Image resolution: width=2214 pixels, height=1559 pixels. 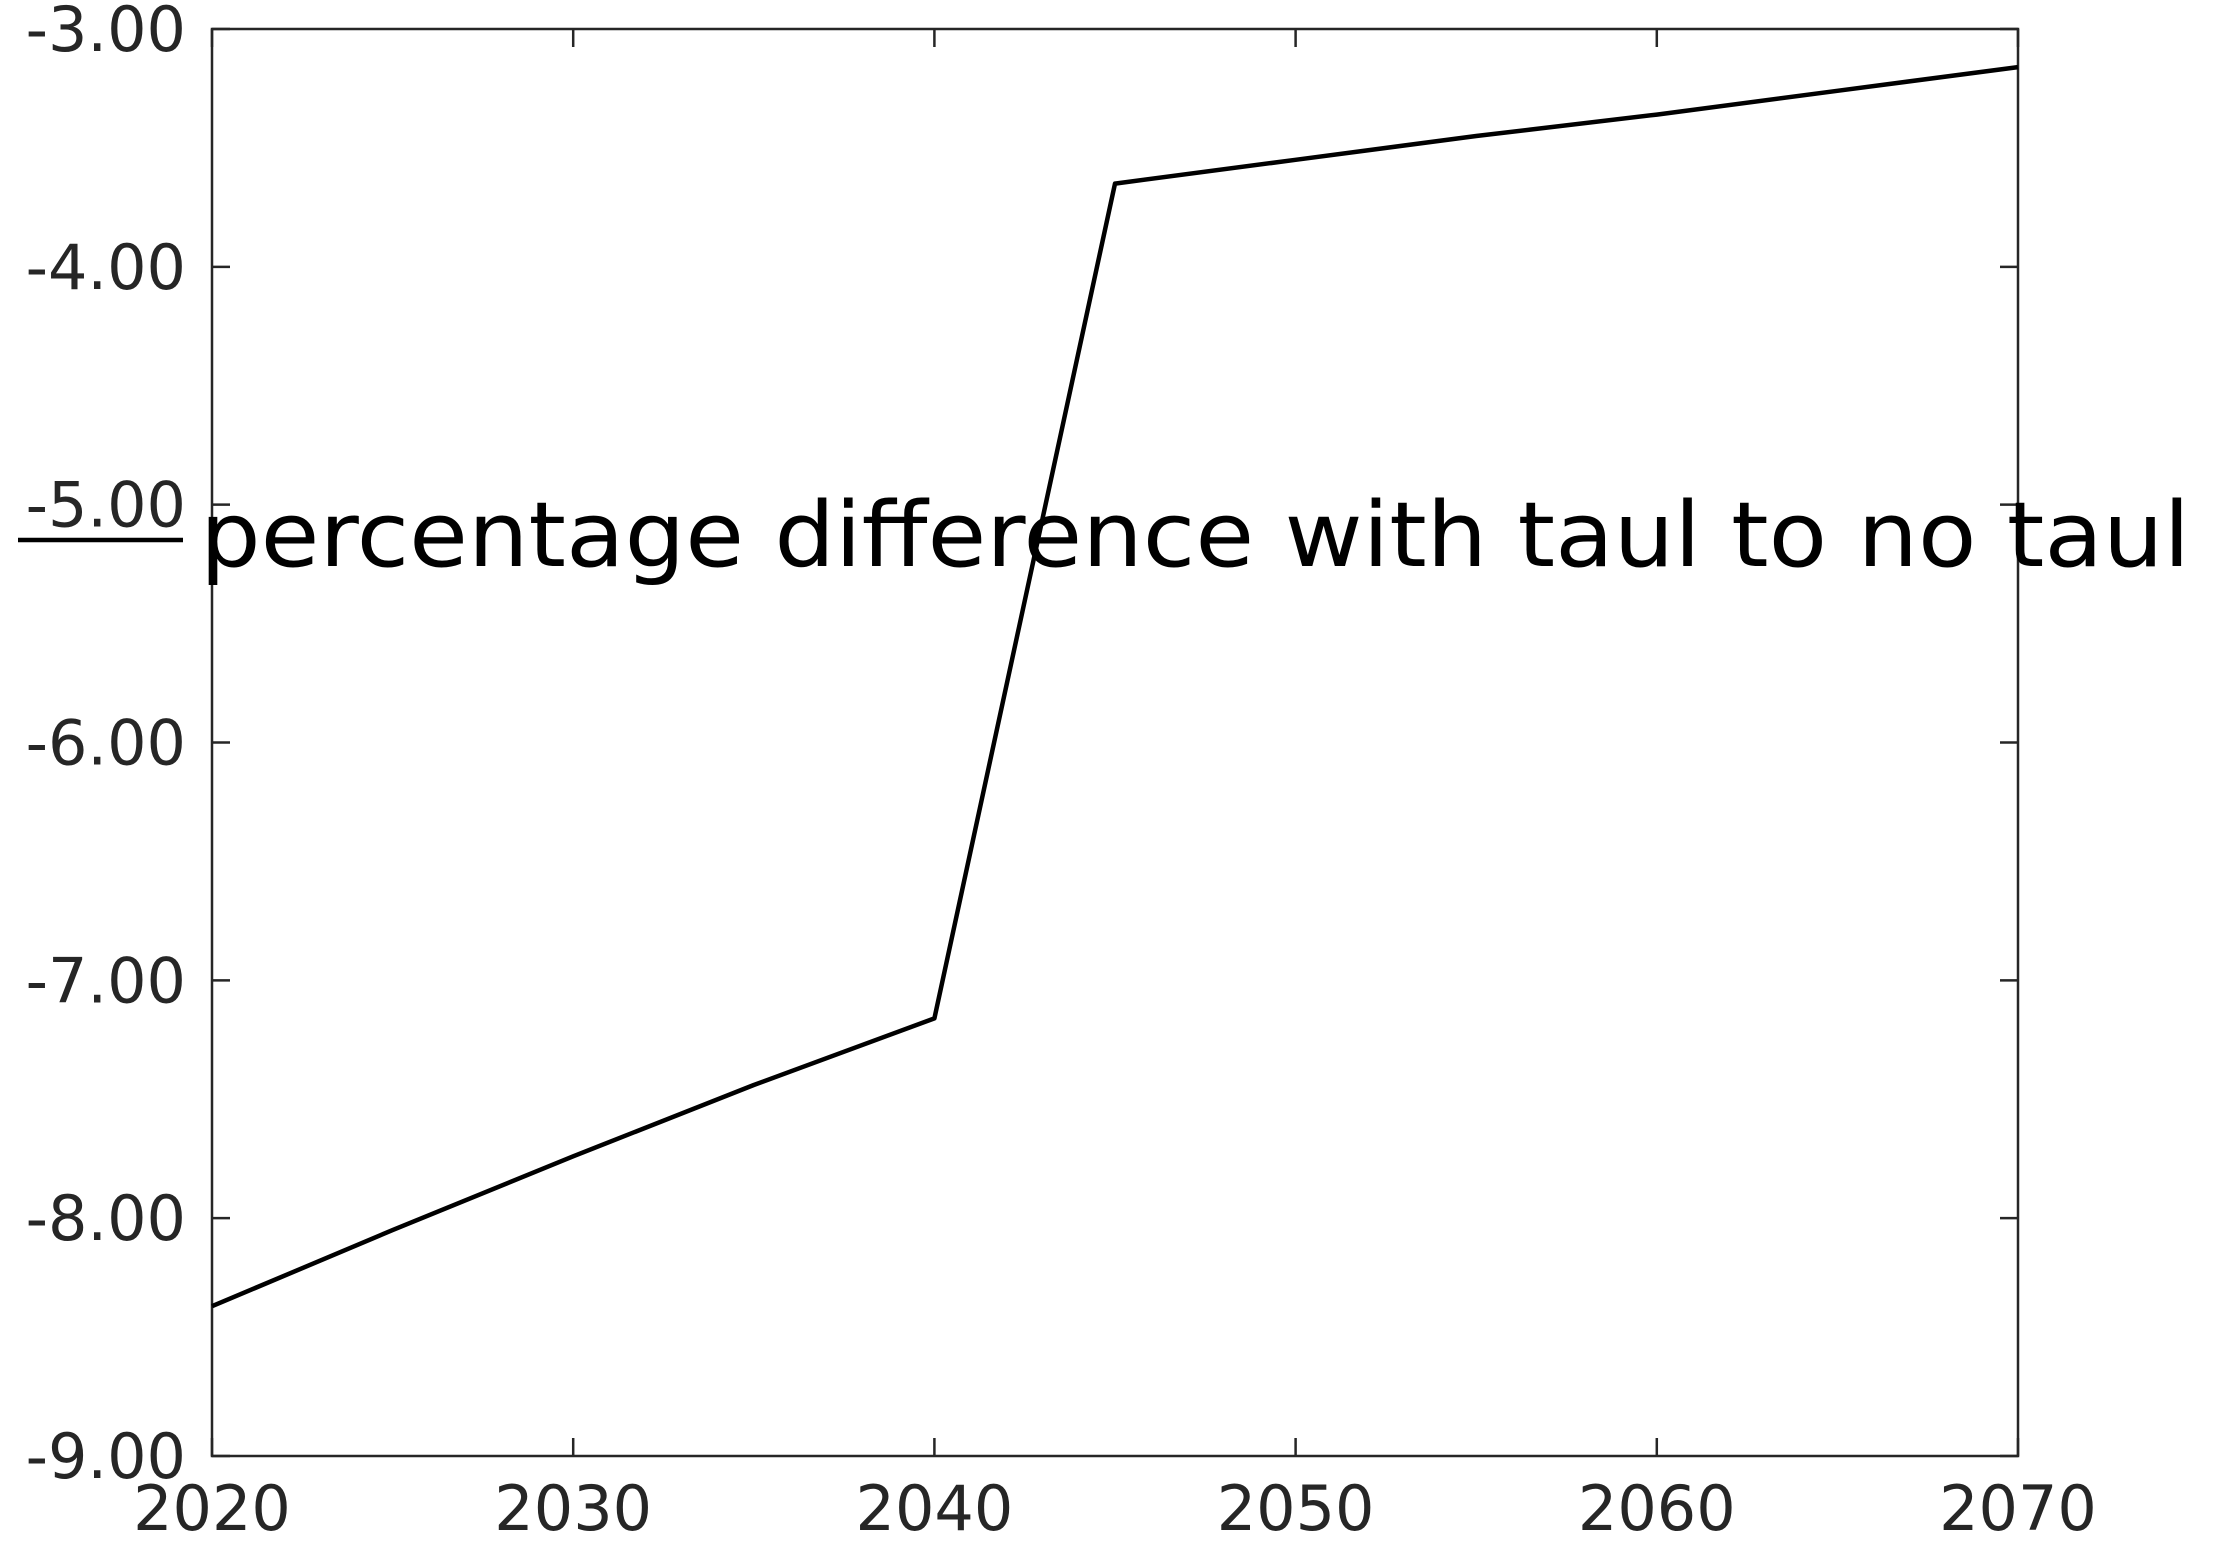 I want to click on y-tick-label: -8.00, so click(x=106, y=1218).